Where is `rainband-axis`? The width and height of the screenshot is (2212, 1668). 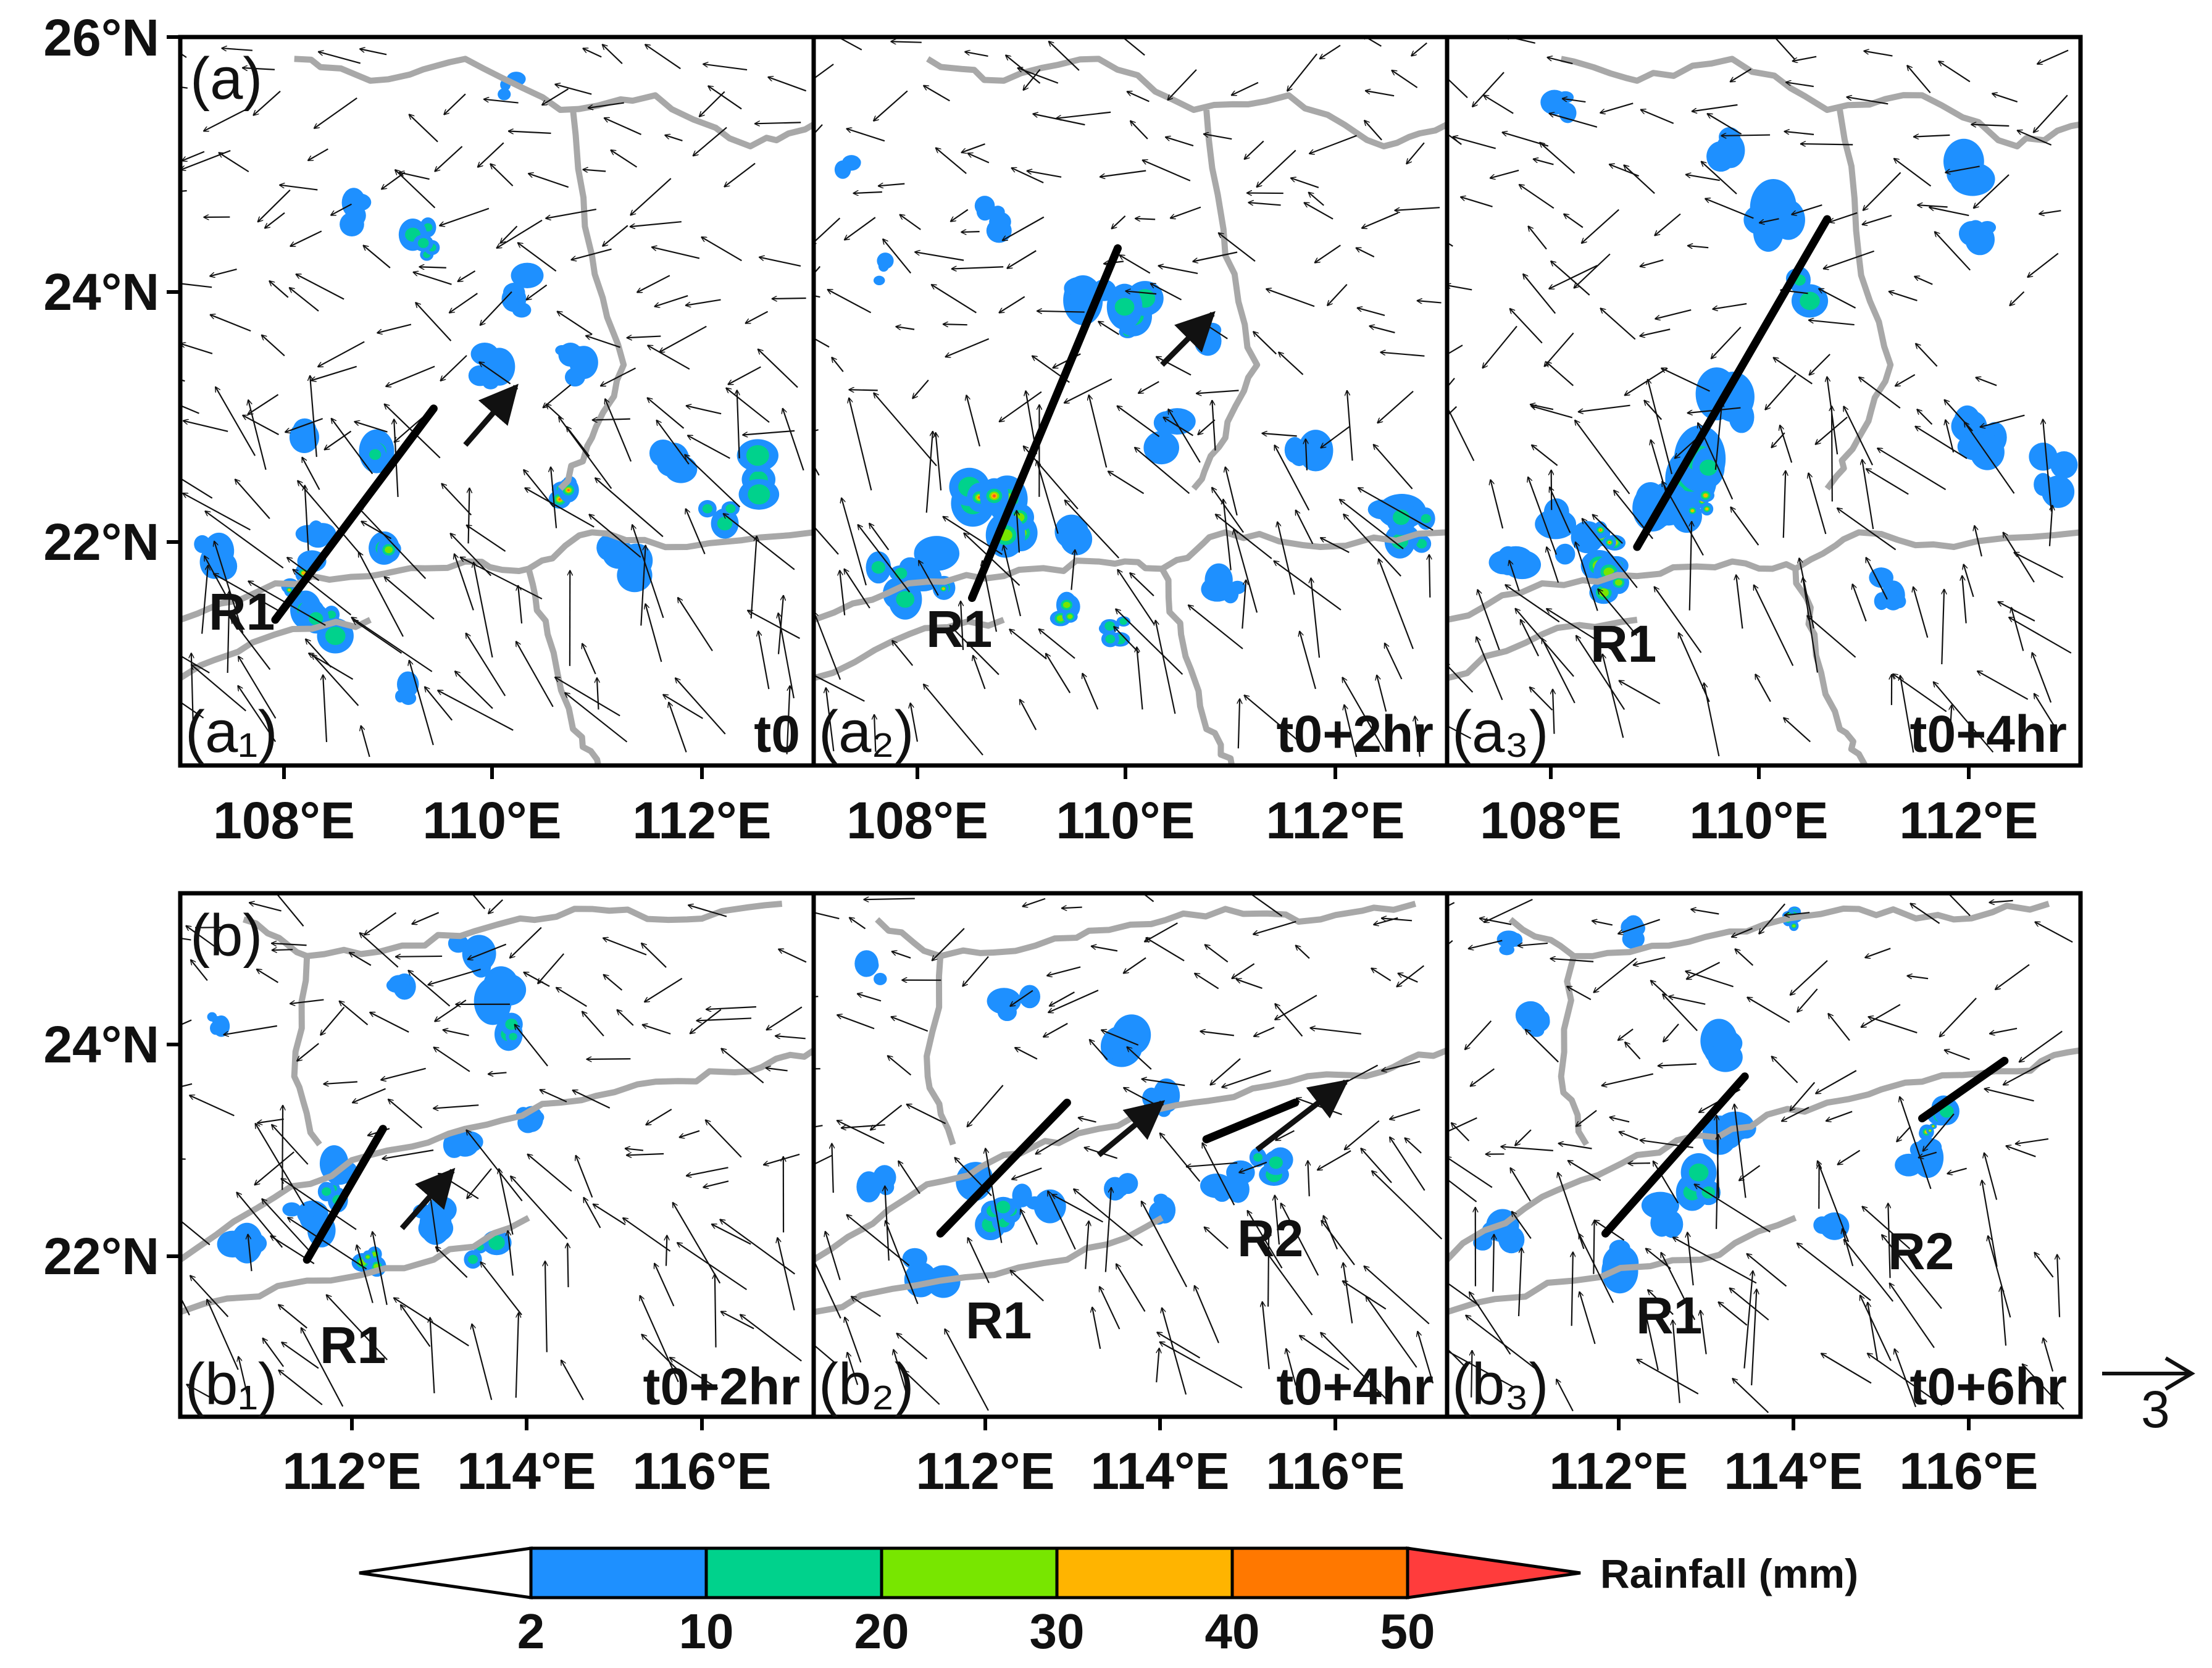
rainband-axis is located at coordinates (1045, 424).